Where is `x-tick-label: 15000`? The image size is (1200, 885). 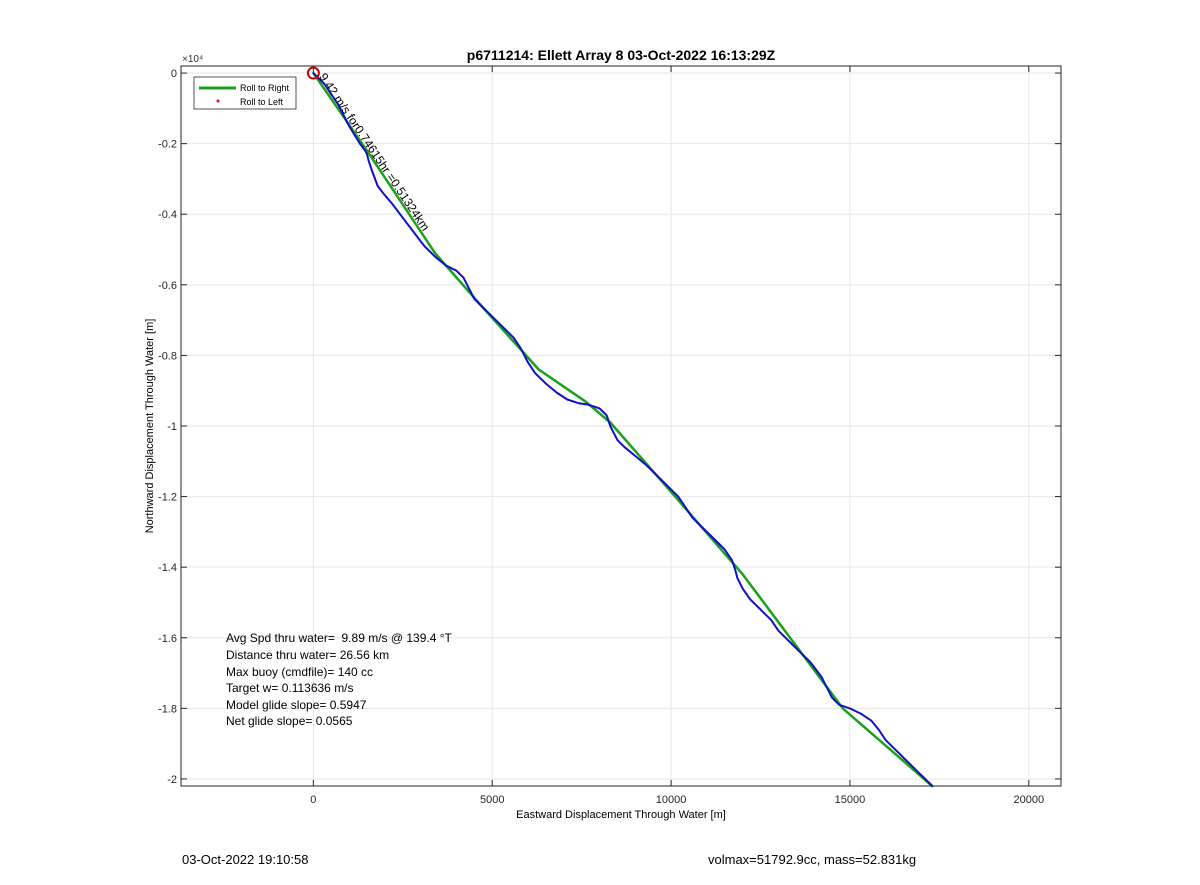 x-tick-label: 15000 is located at coordinates (850, 800).